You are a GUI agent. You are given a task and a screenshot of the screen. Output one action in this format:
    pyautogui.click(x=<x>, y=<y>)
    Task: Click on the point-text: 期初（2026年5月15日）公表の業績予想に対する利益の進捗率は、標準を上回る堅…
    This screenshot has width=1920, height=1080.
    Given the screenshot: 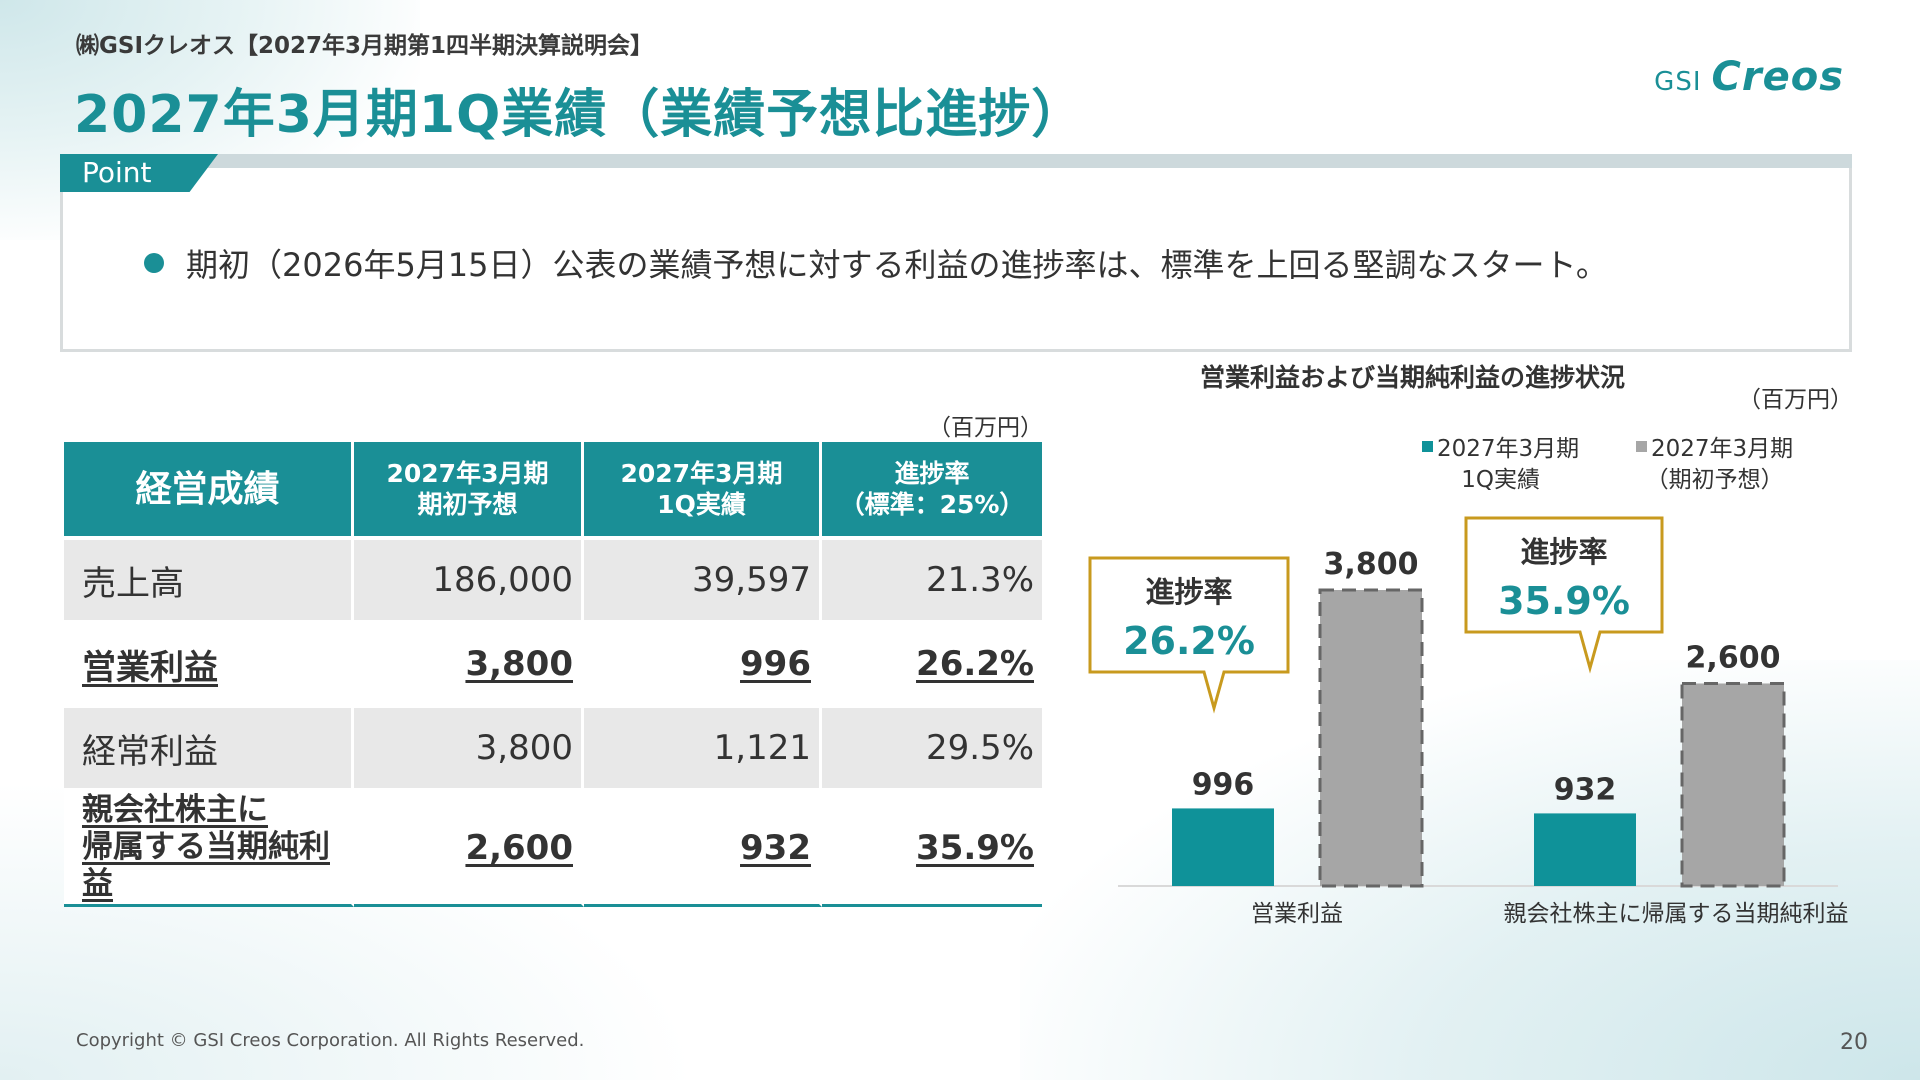 What is the action you would take?
    pyautogui.click(x=897, y=265)
    